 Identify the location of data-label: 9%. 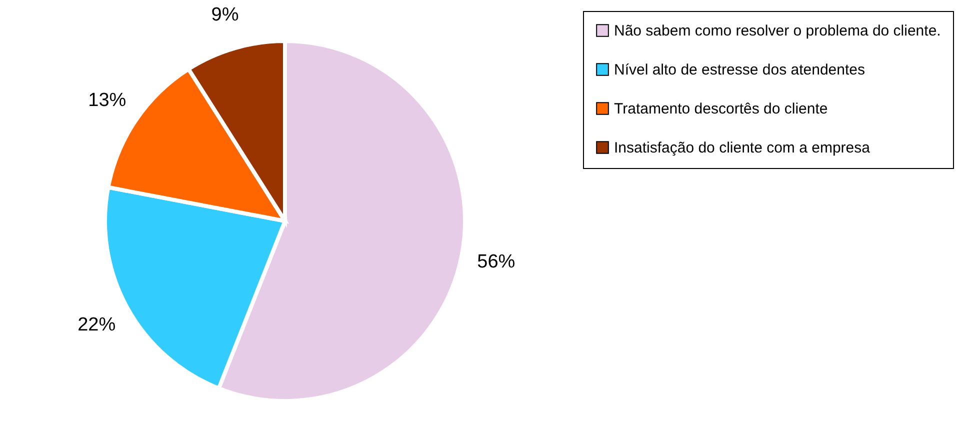
(225, 15).